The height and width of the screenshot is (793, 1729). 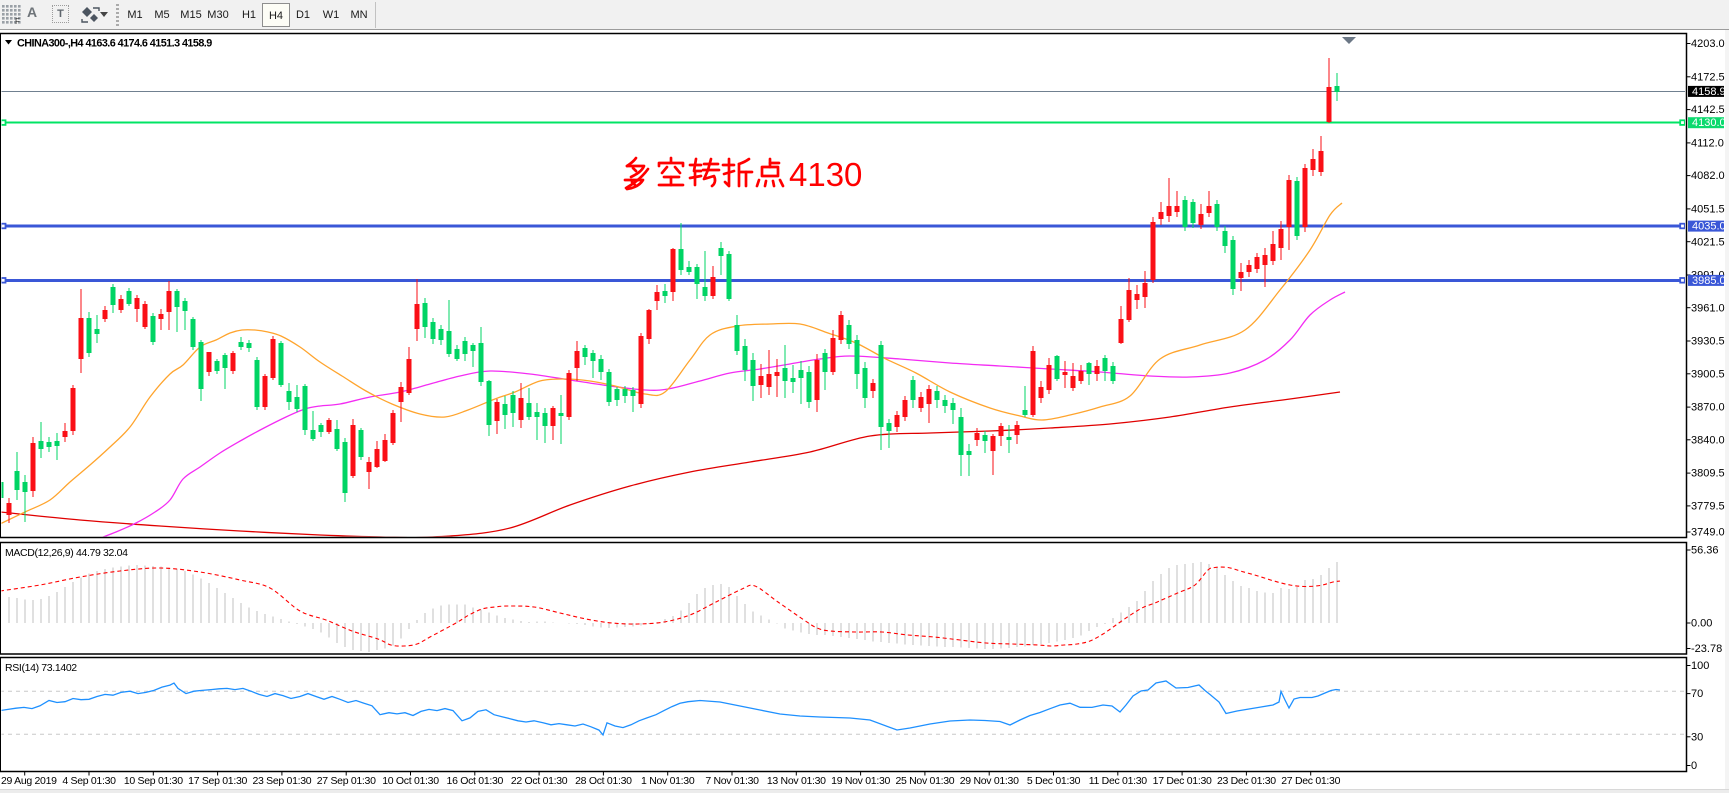 What do you see at coordinates (1054, 781) in the screenshot?
I see `svg-text: 5 Dec 01:30` at bounding box center [1054, 781].